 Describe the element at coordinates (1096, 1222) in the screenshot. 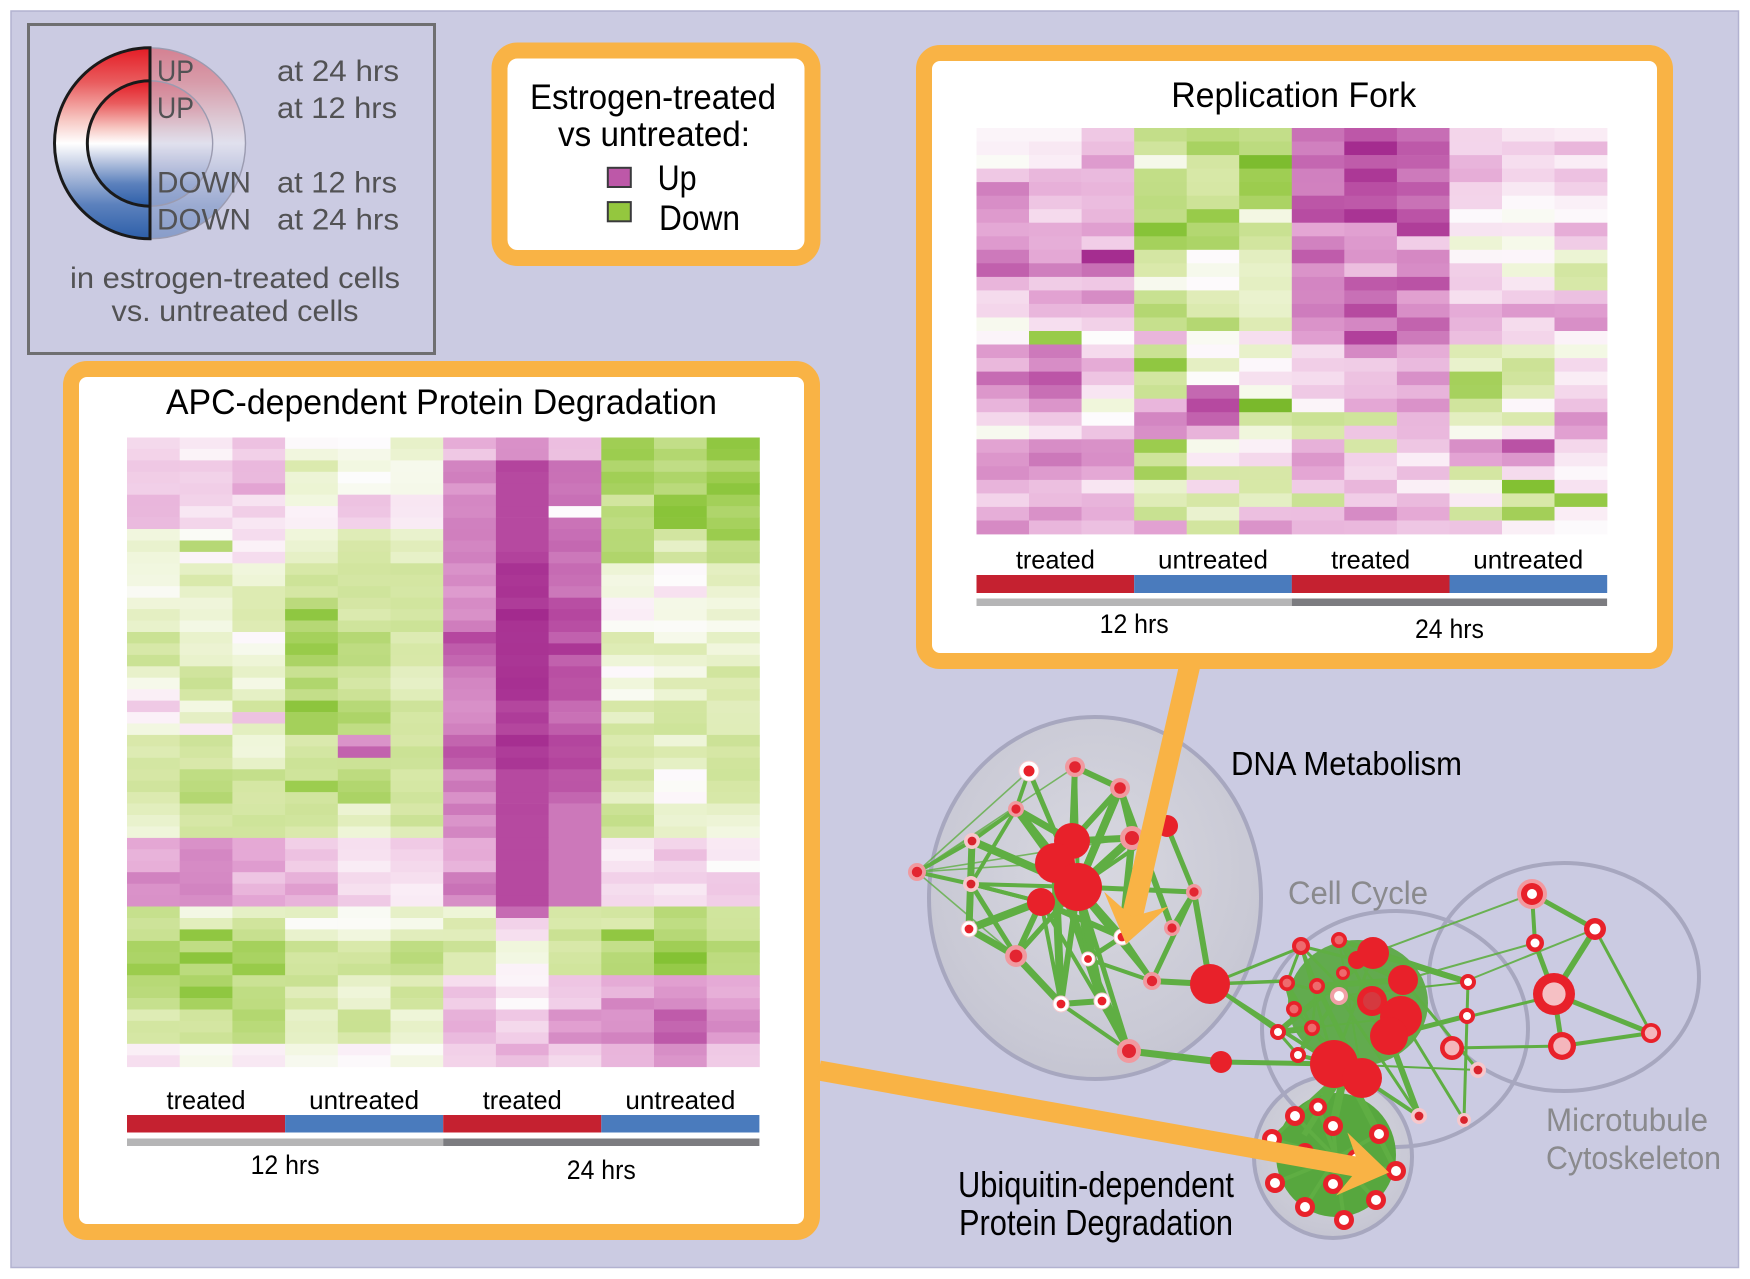

I see `svg-text: Protein Degradation` at that location.